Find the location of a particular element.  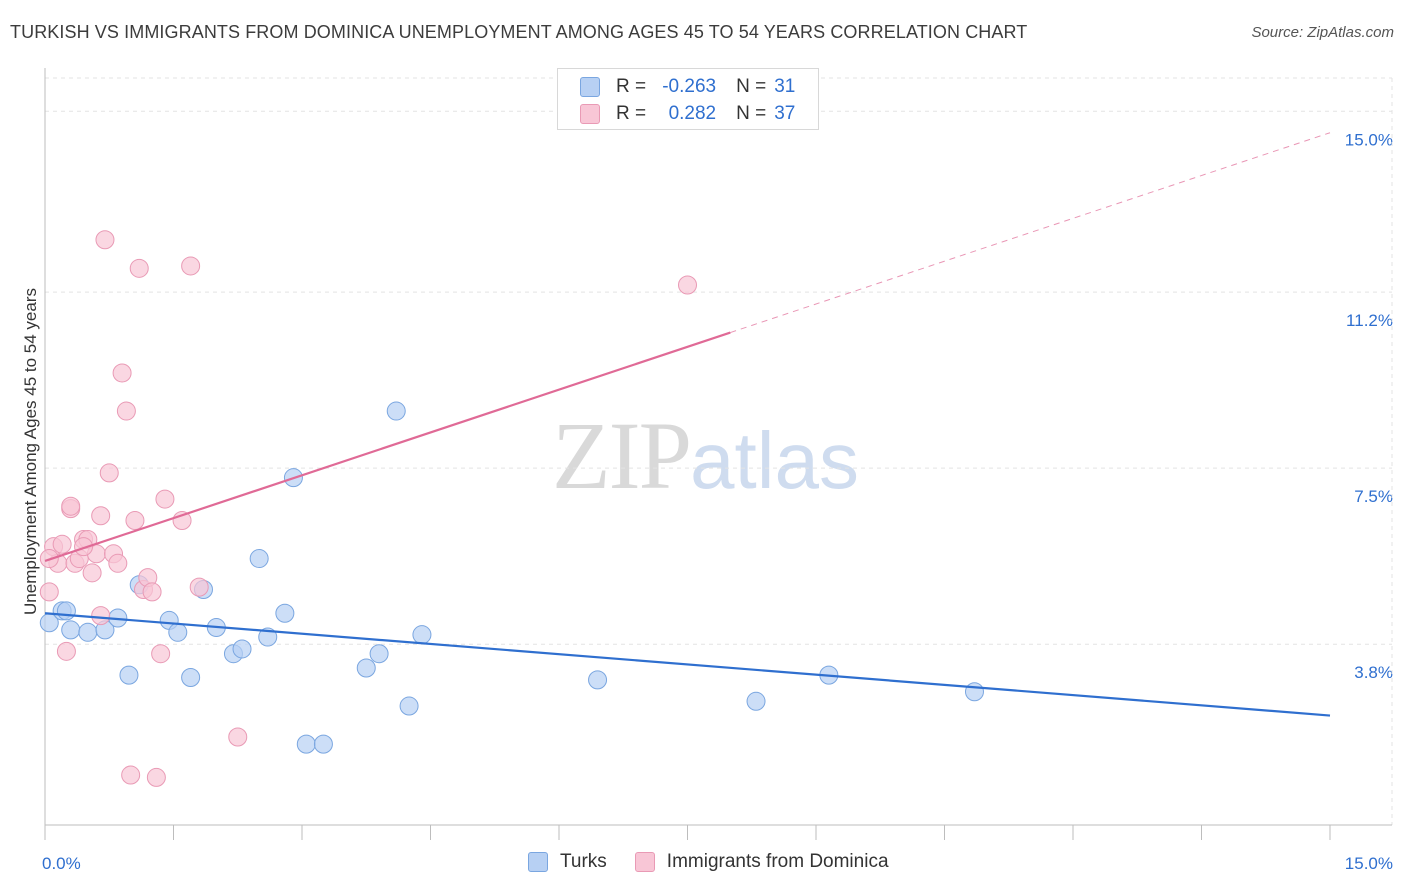

legend-dominica-label: Immigrants from Dominica is located at coordinates (777, 861).